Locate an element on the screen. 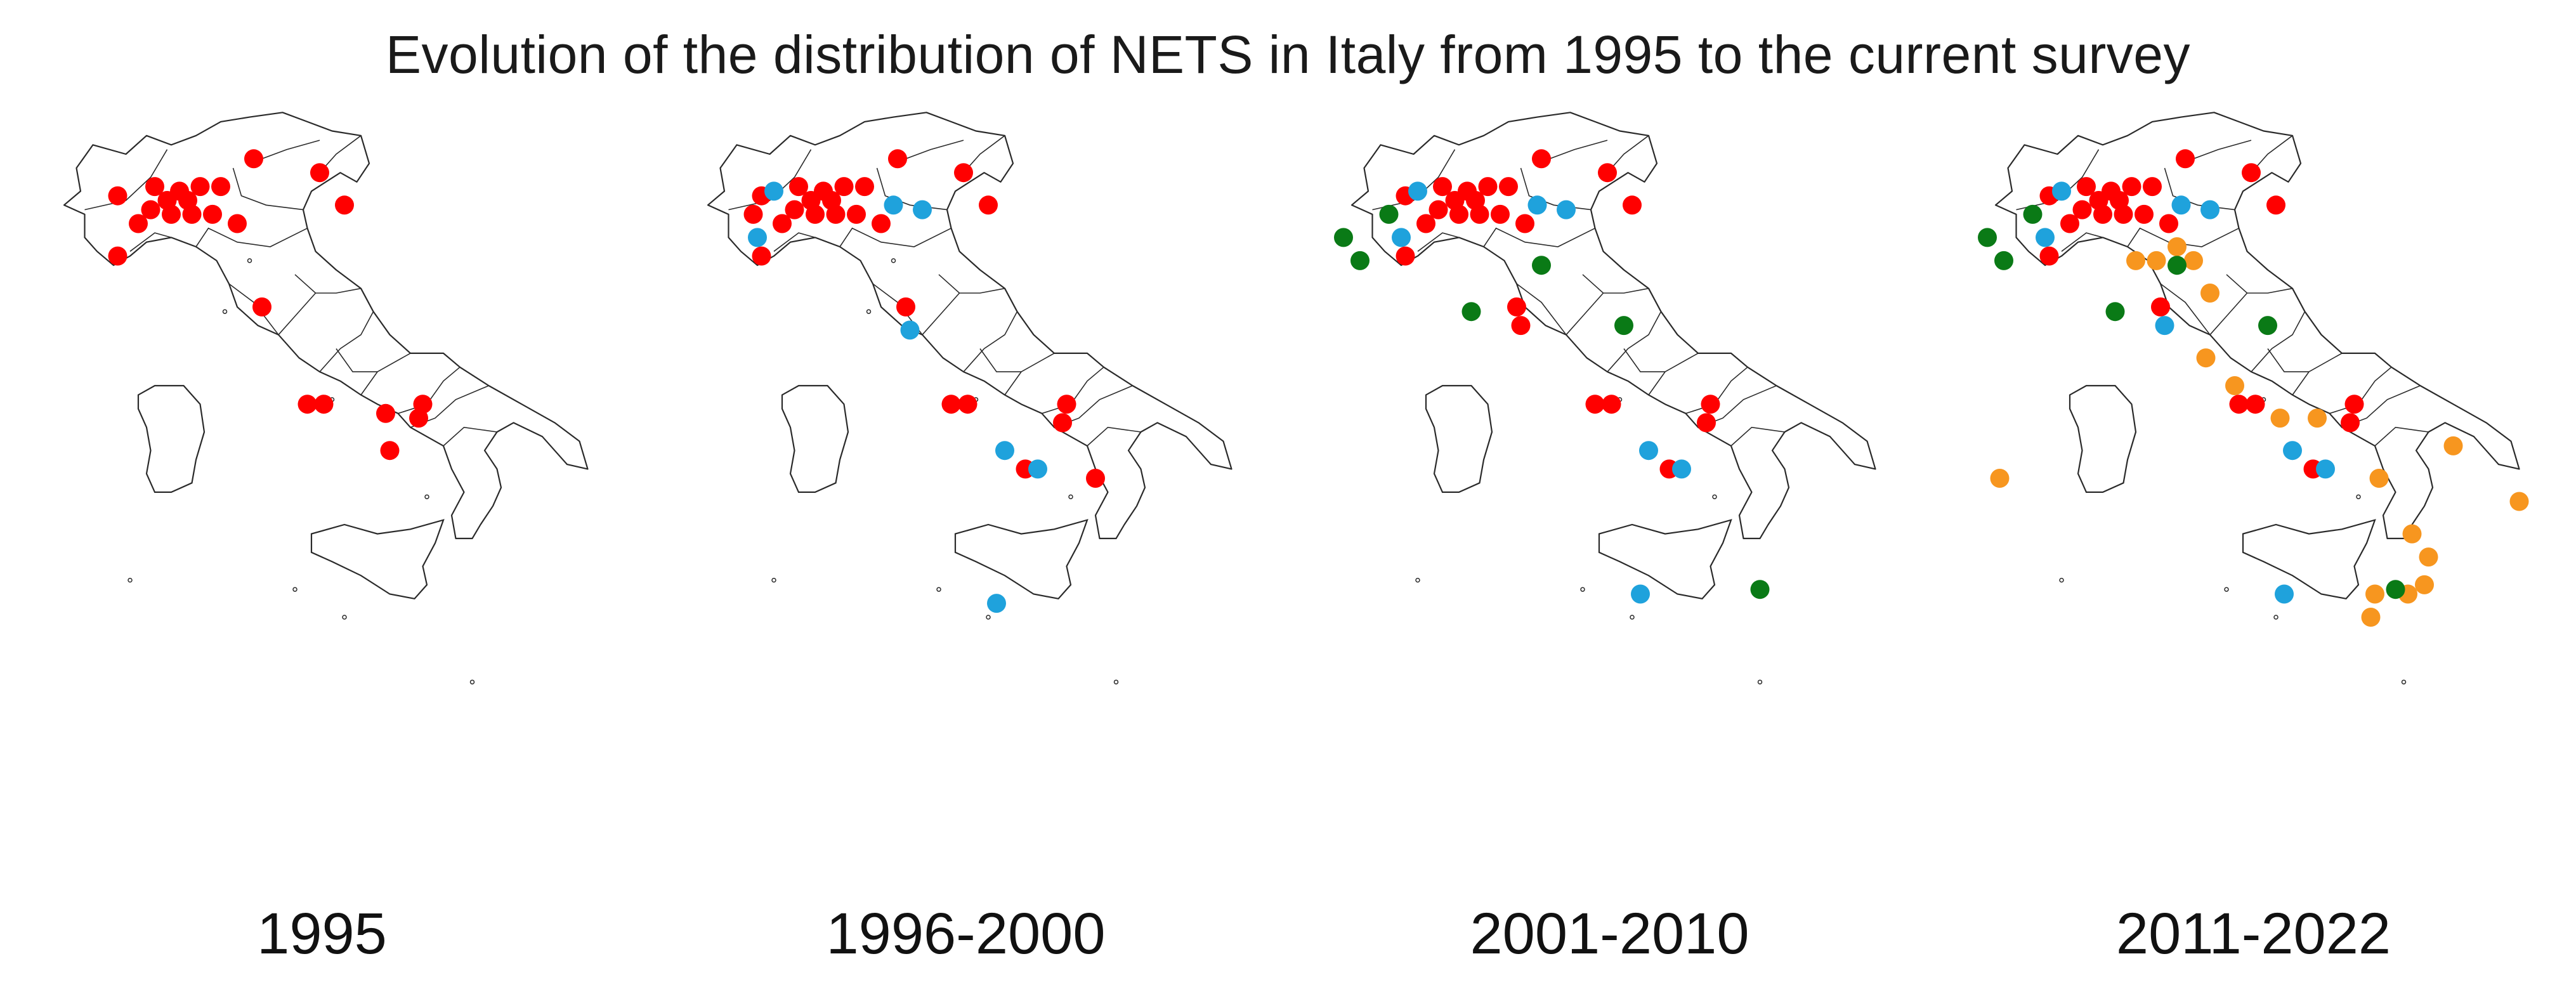 The width and height of the screenshot is (2576, 994). sicily-outline is located at coordinates (1665, 559).